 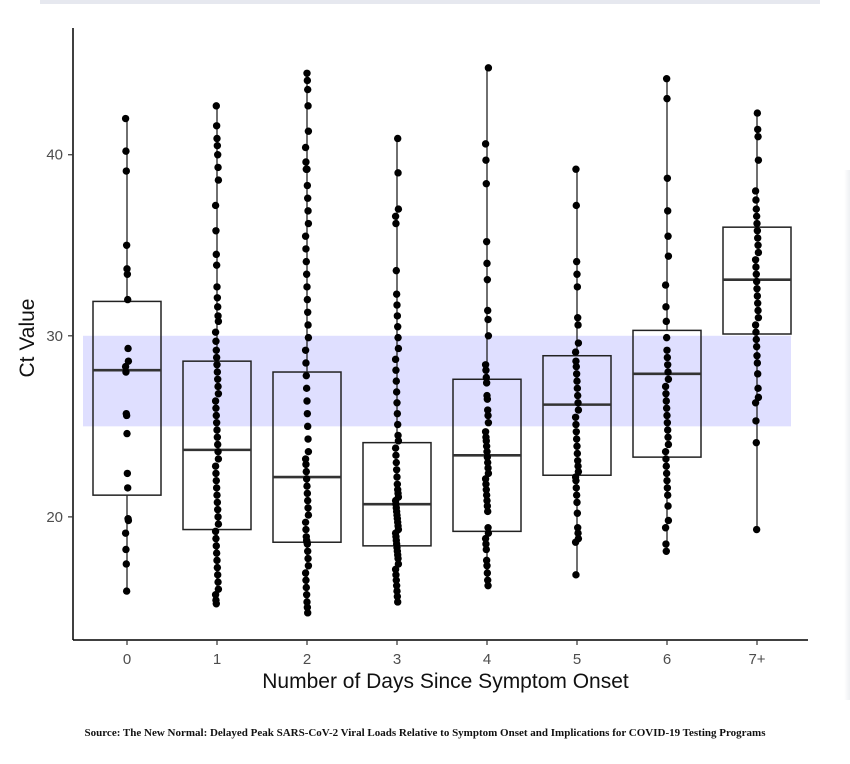 What do you see at coordinates (847, 435) in the screenshot?
I see `page-edge-shadow` at bounding box center [847, 435].